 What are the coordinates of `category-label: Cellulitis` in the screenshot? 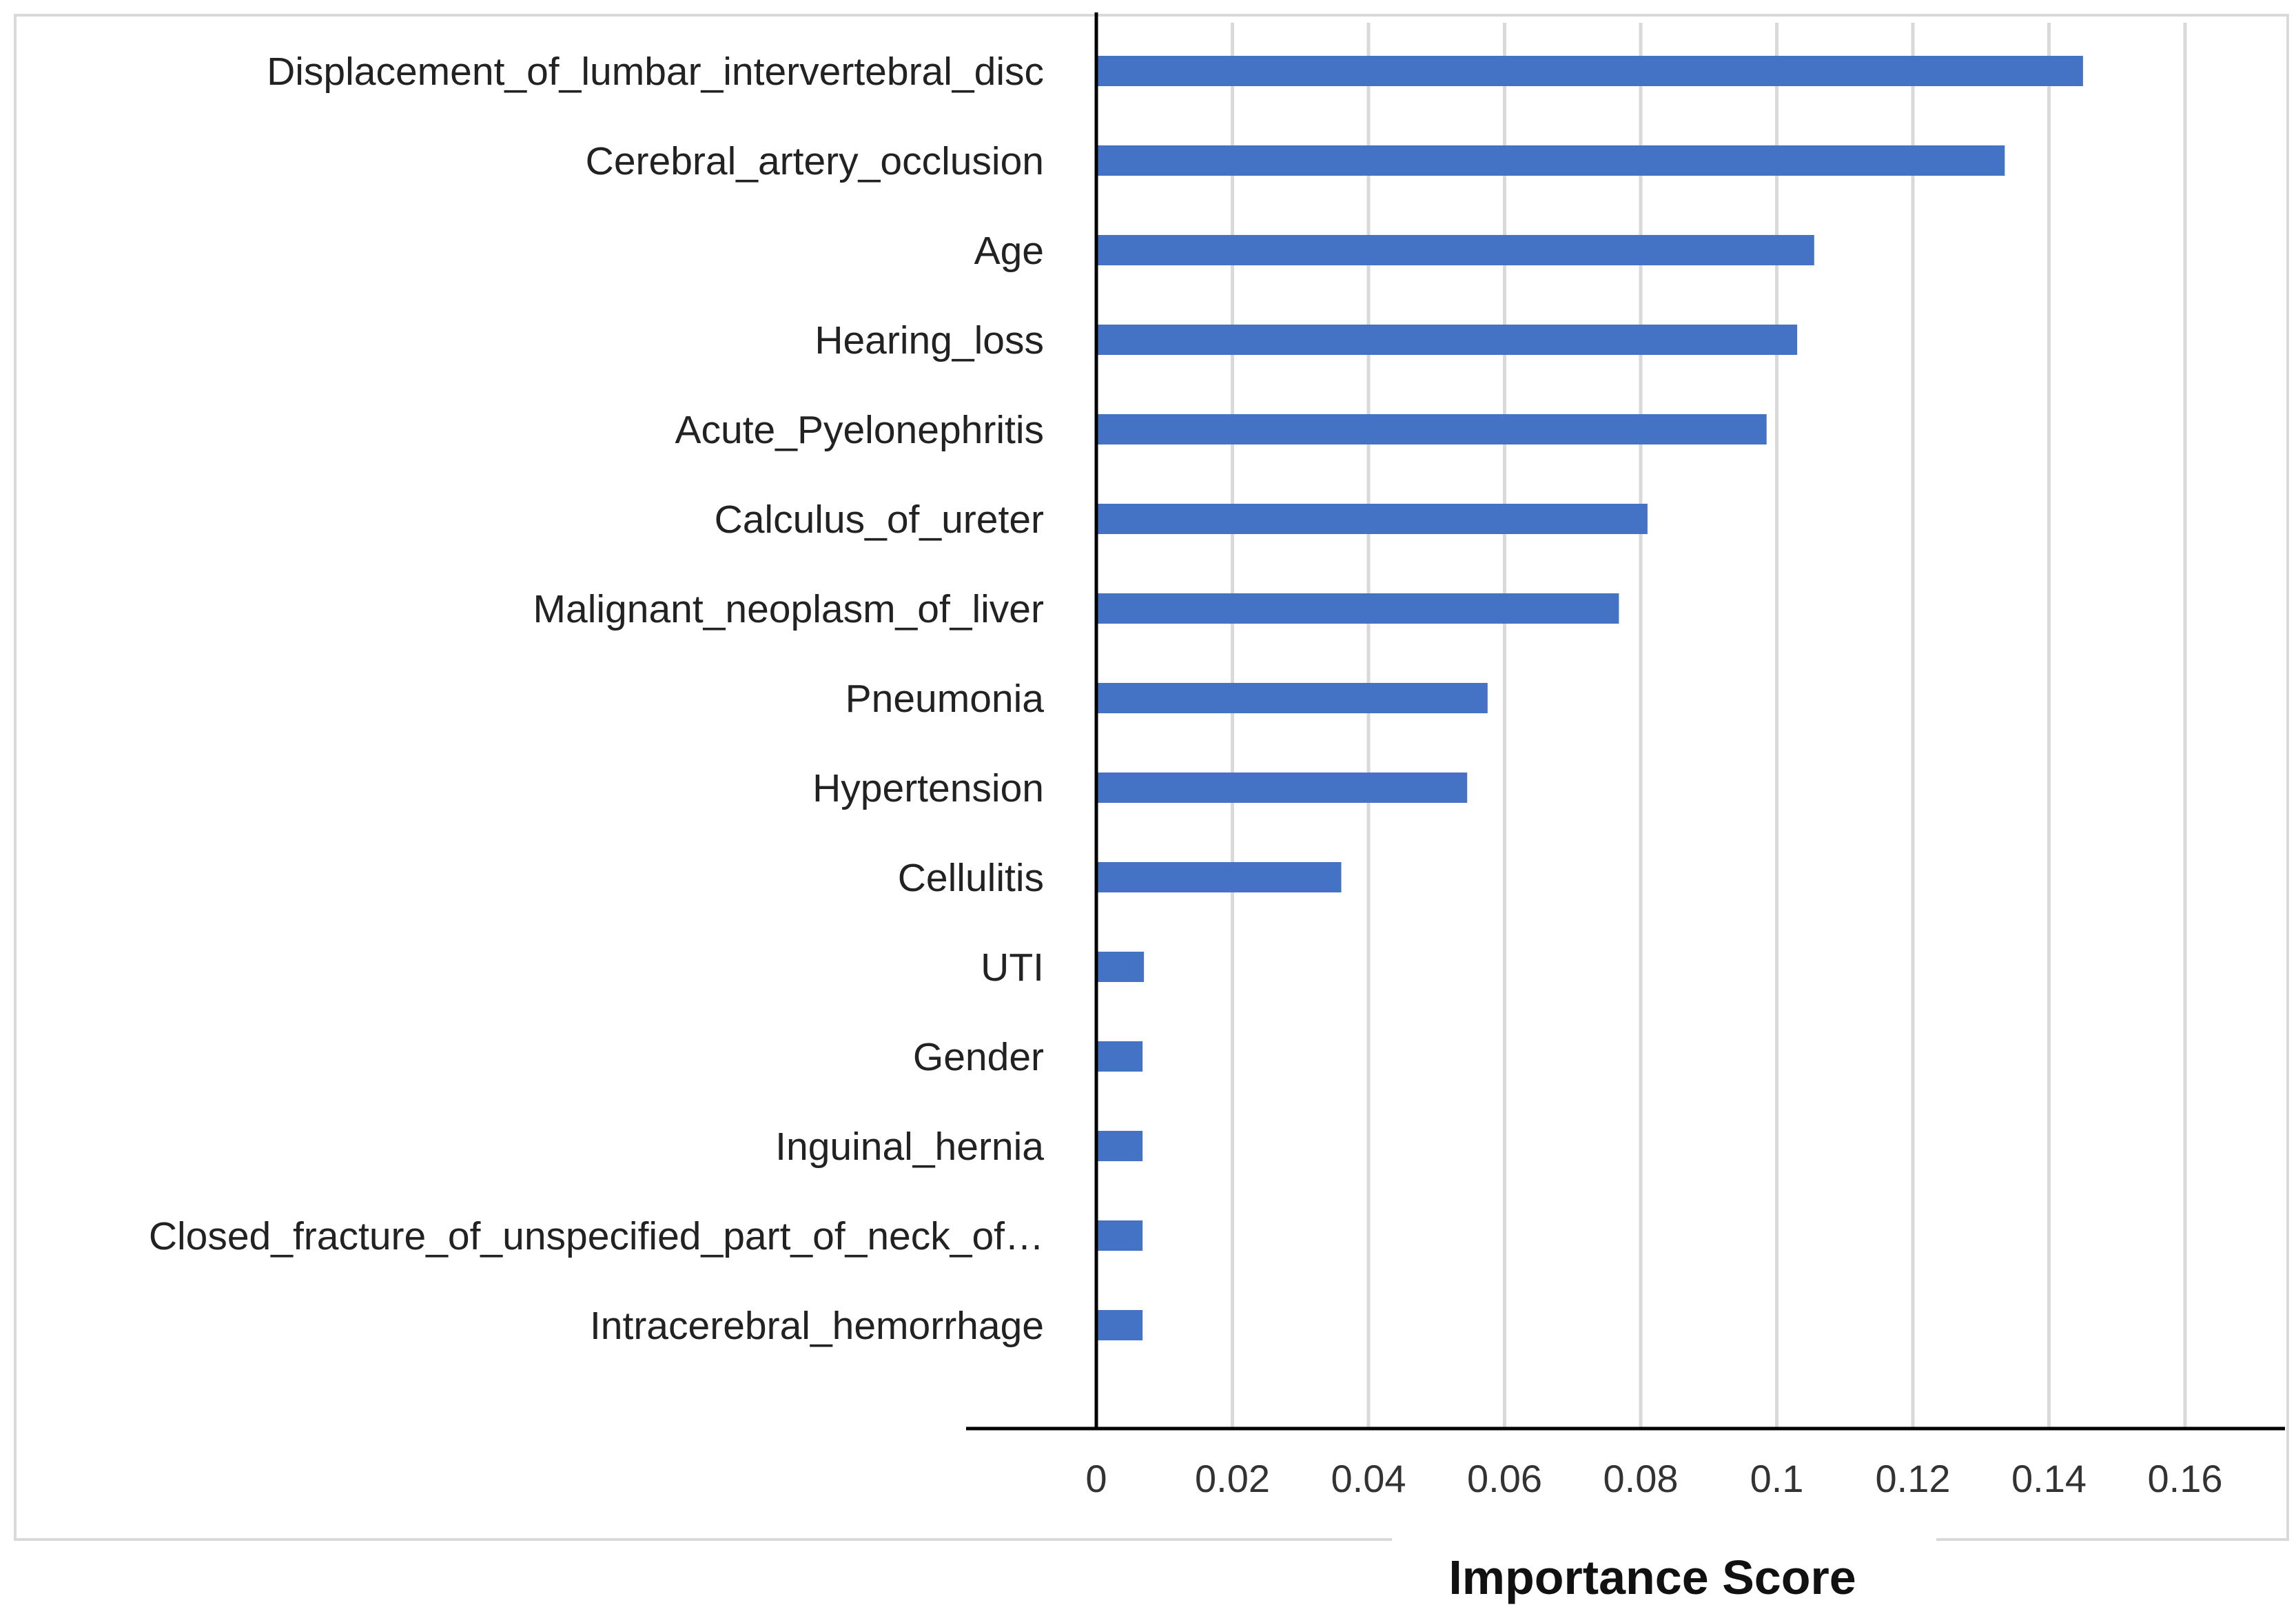 It's located at (971, 878).